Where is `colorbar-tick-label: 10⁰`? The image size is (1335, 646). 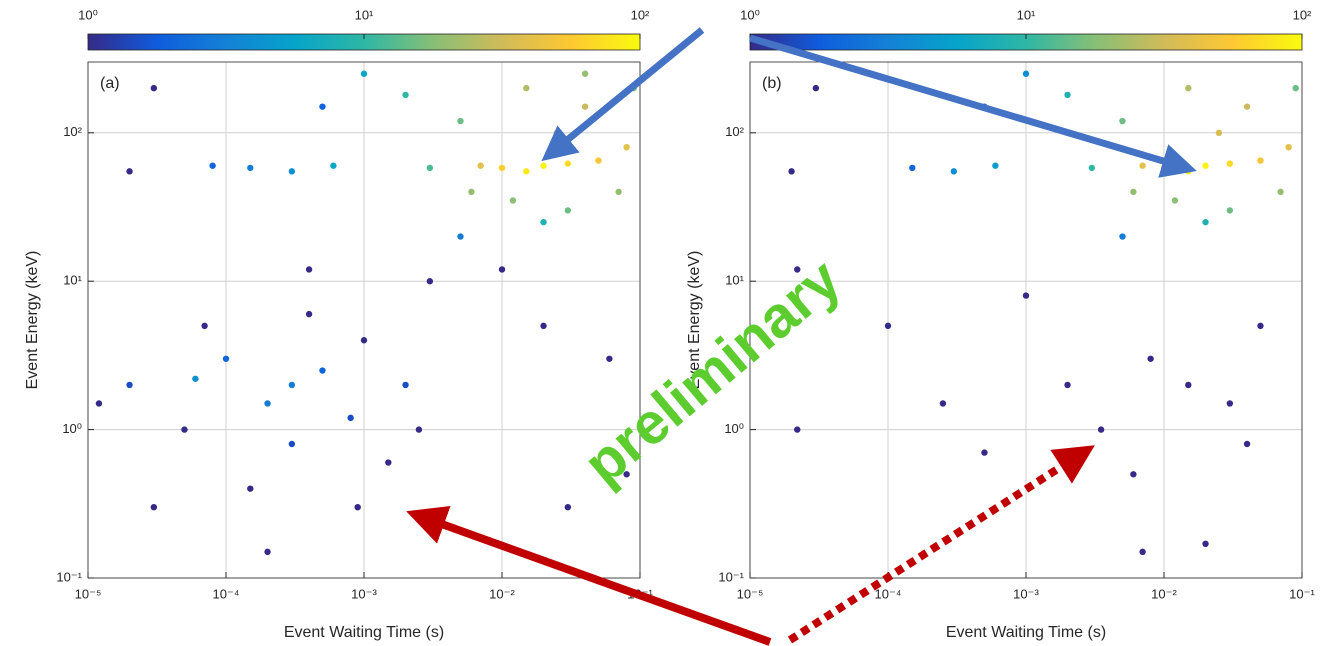
colorbar-tick-label: 10⁰ is located at coordinates (88, 14).